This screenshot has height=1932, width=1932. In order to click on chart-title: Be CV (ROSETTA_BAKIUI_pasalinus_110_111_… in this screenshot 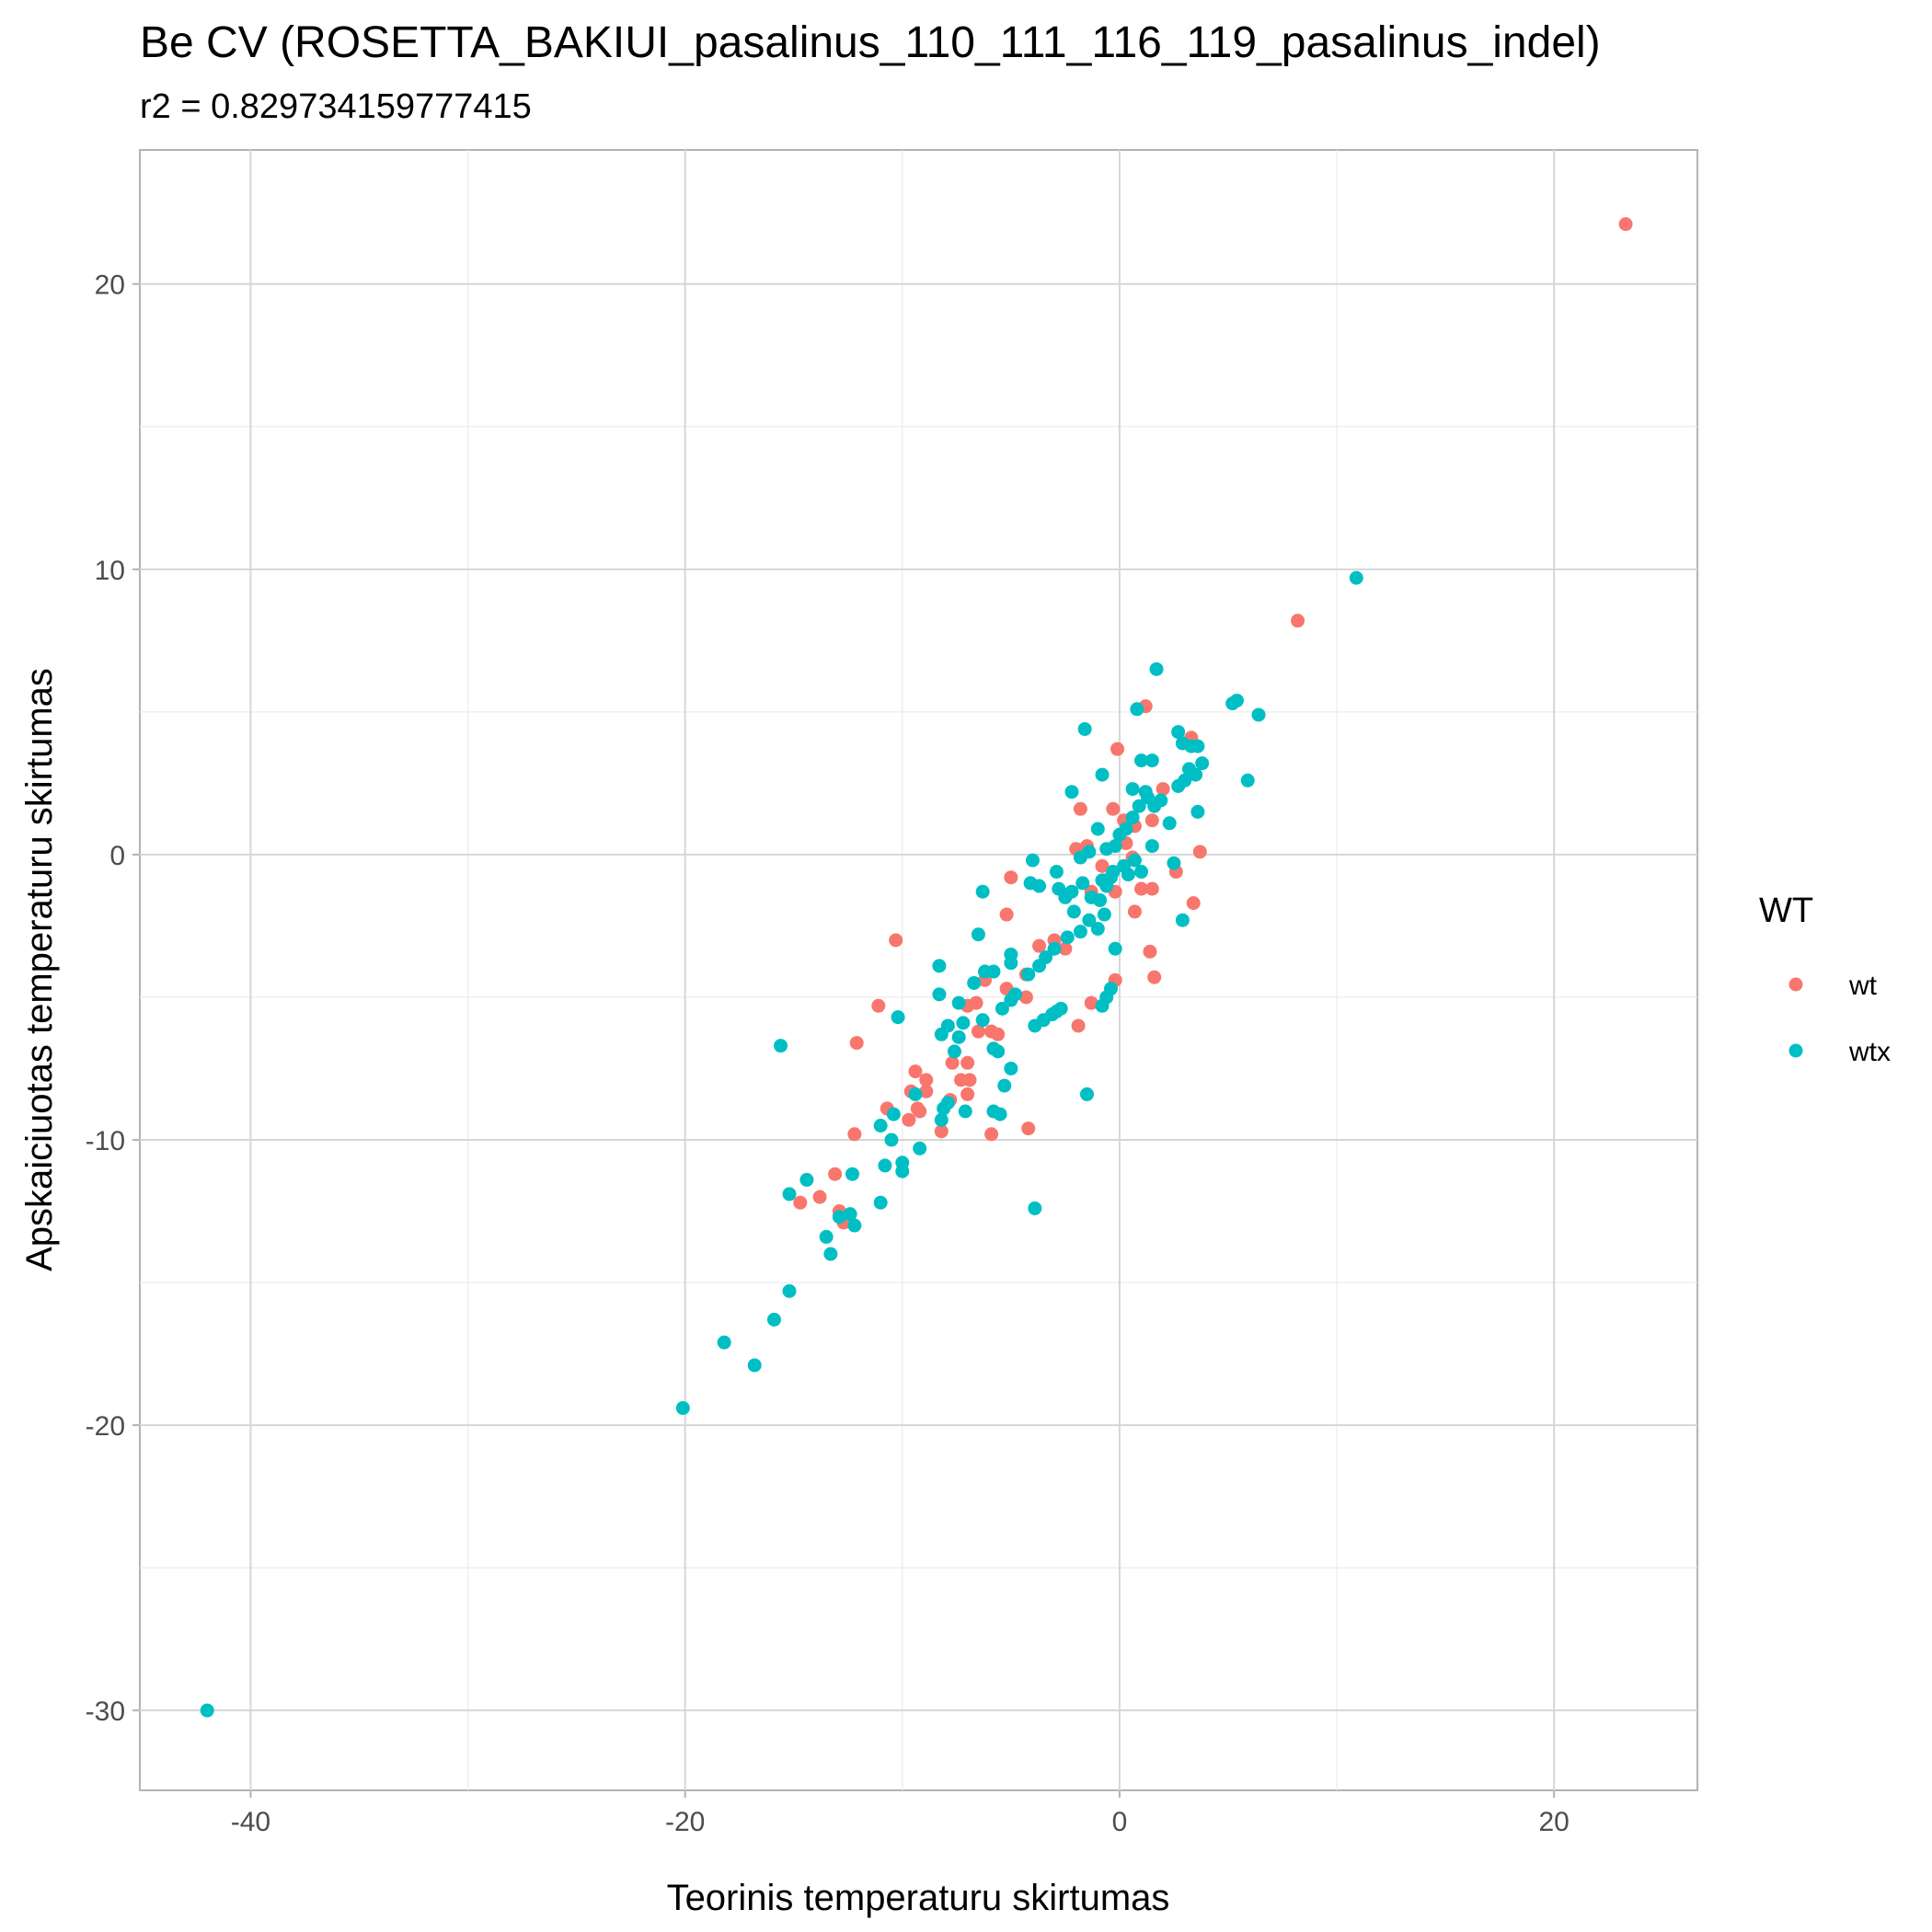, I will do `click(870, 42)`.